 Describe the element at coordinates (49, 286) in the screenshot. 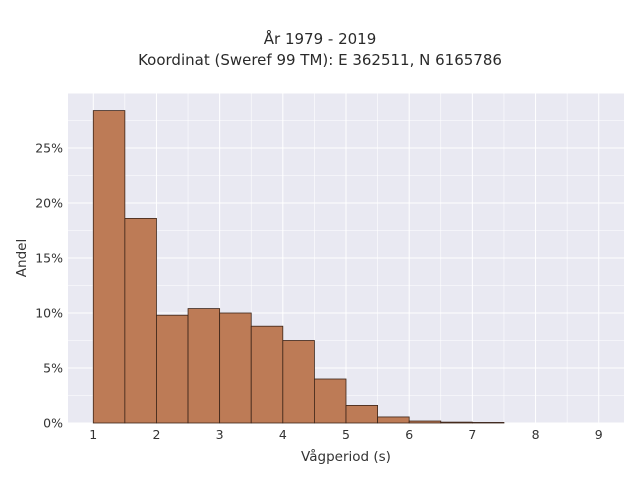

I see `y-axis-ticks: 0% 5% 10% 15% 20% 25%` at that location.